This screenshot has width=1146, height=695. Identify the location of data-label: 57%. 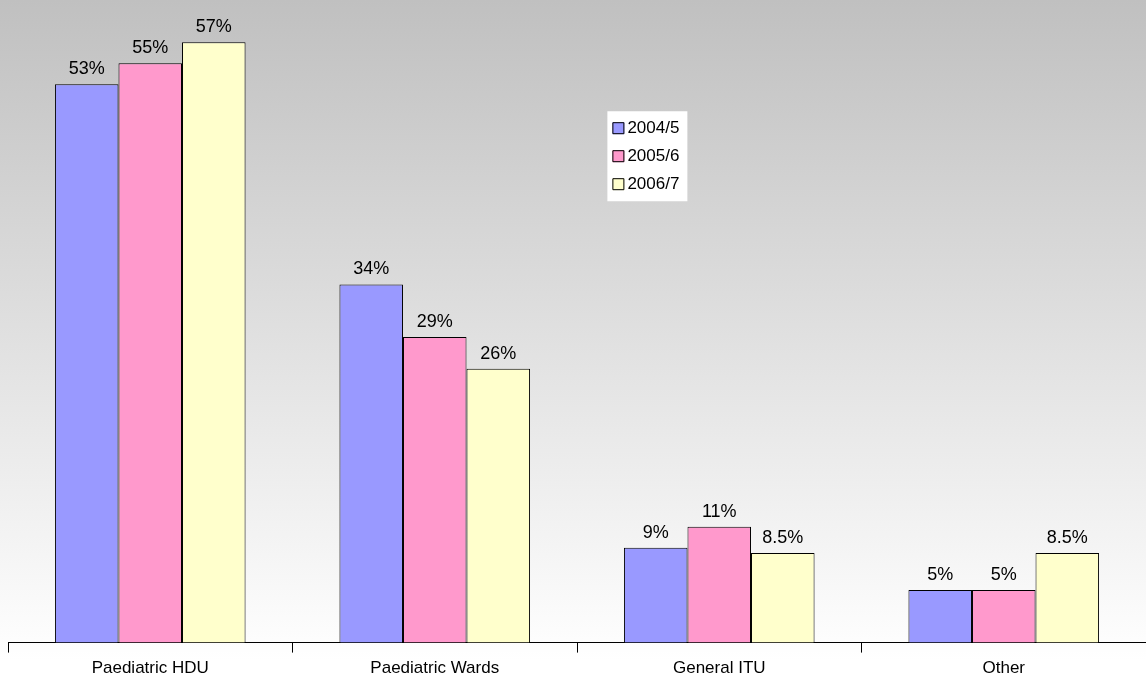
(213, 26).